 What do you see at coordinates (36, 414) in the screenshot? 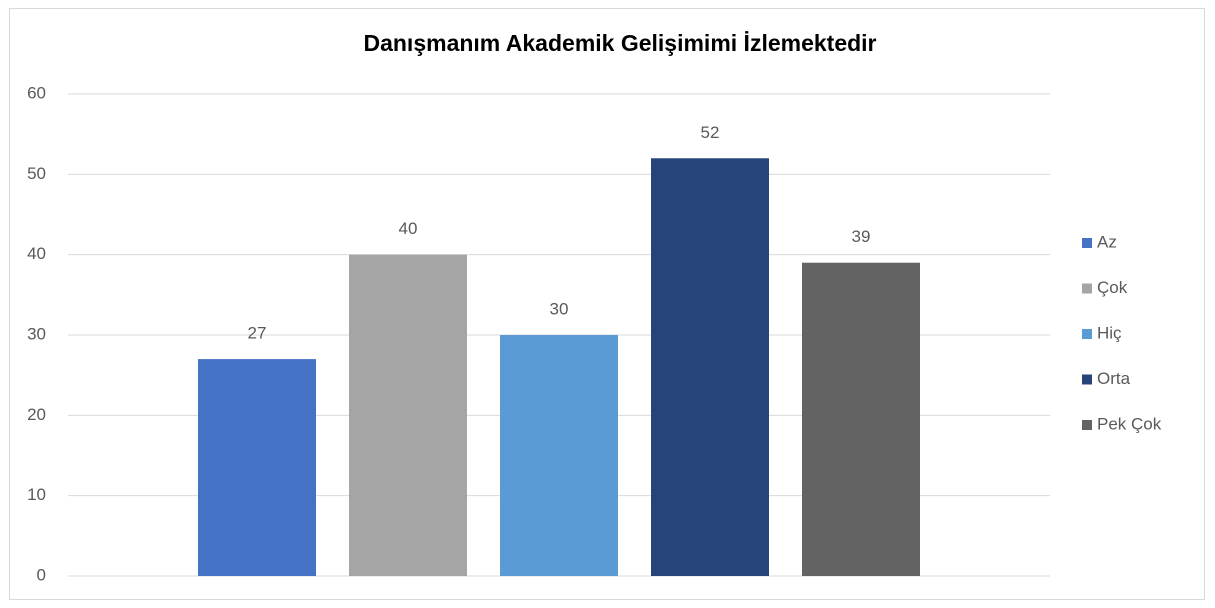
I see `y-tick-label: 20` at bounding box center [36, 414].